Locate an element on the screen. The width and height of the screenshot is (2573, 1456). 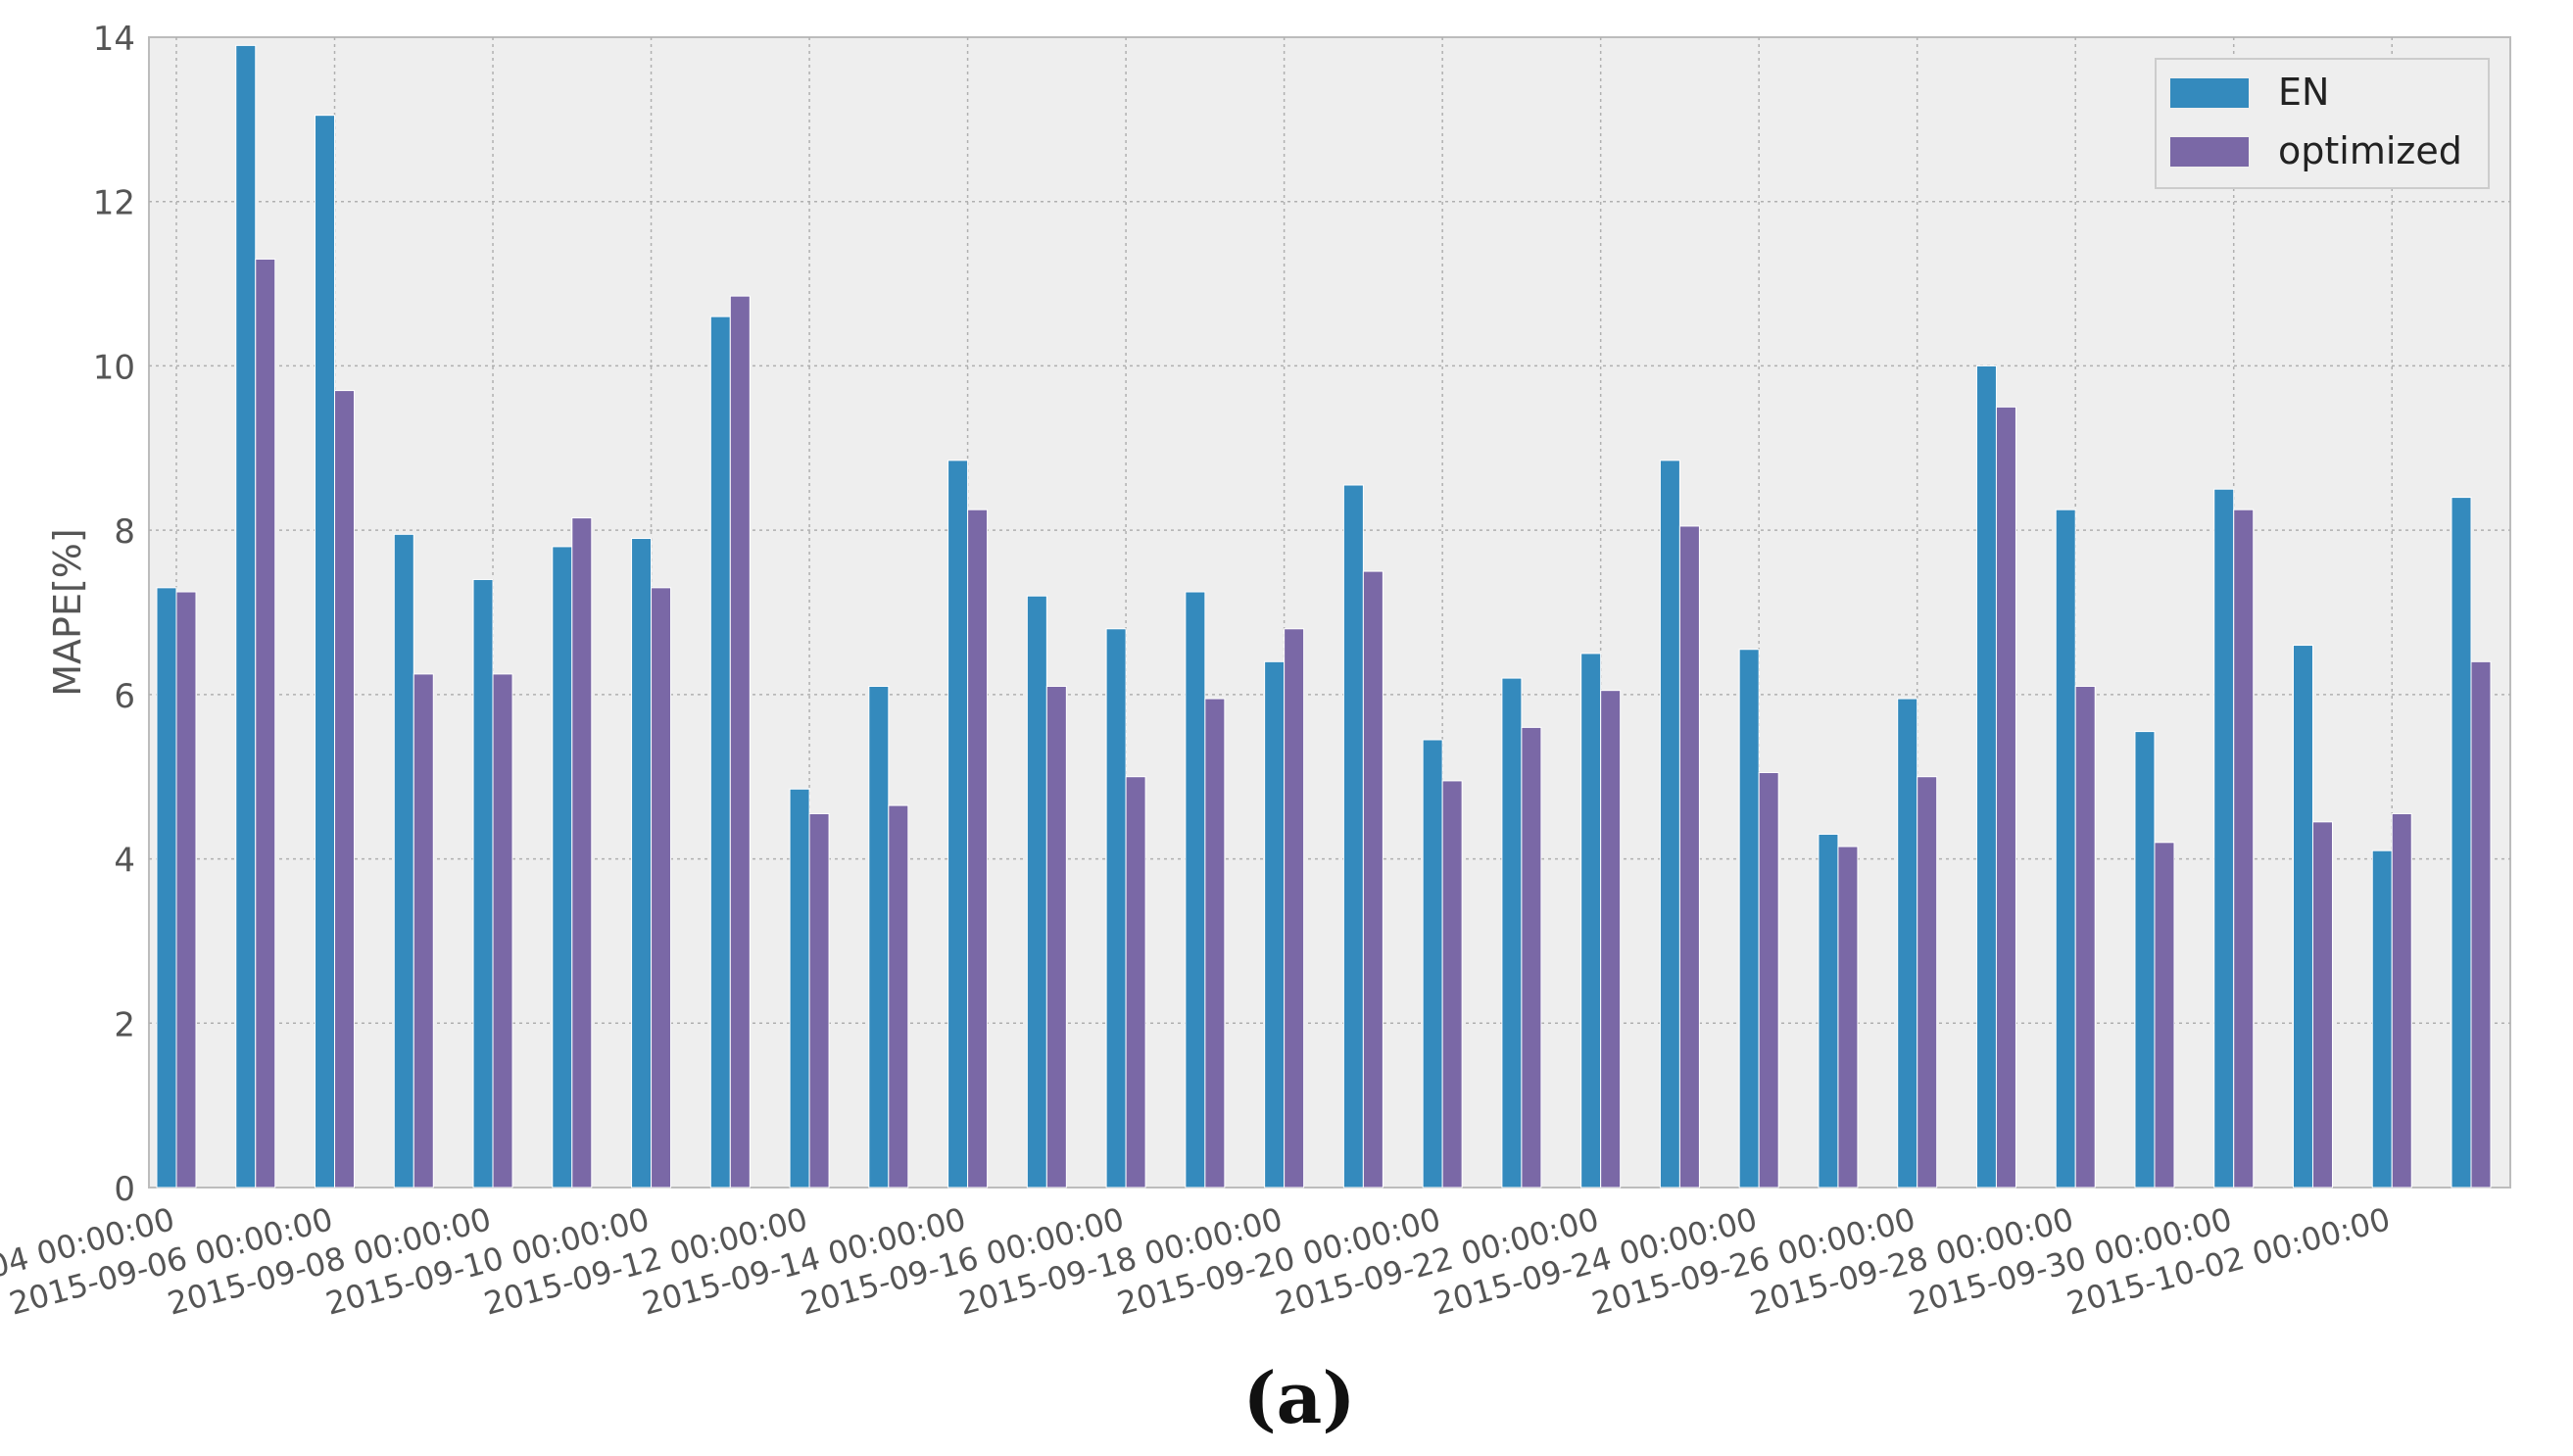
y-tick-label: 4 is located at coordinates (125, 861).